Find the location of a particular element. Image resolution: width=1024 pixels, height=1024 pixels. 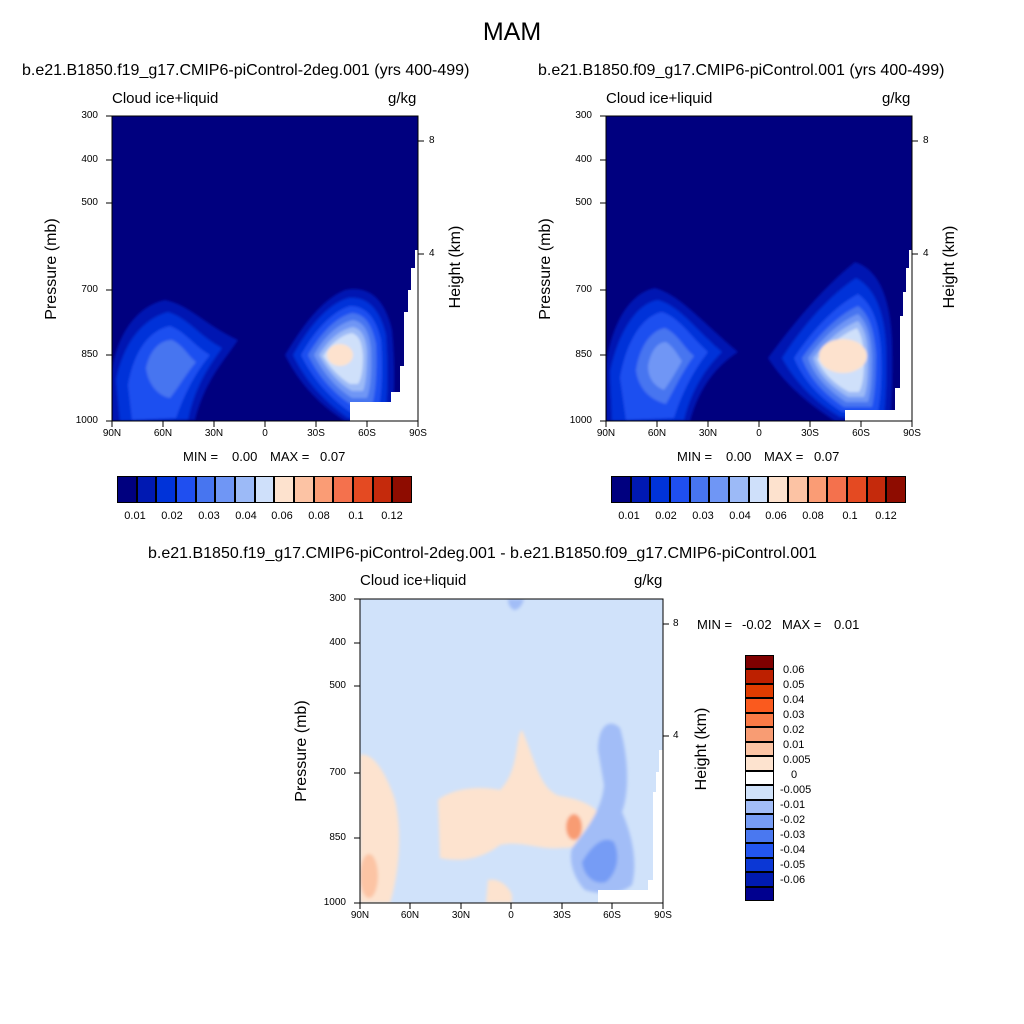

panel3-cbar-label-8: -0.005 is located at coordinates (796, 790).